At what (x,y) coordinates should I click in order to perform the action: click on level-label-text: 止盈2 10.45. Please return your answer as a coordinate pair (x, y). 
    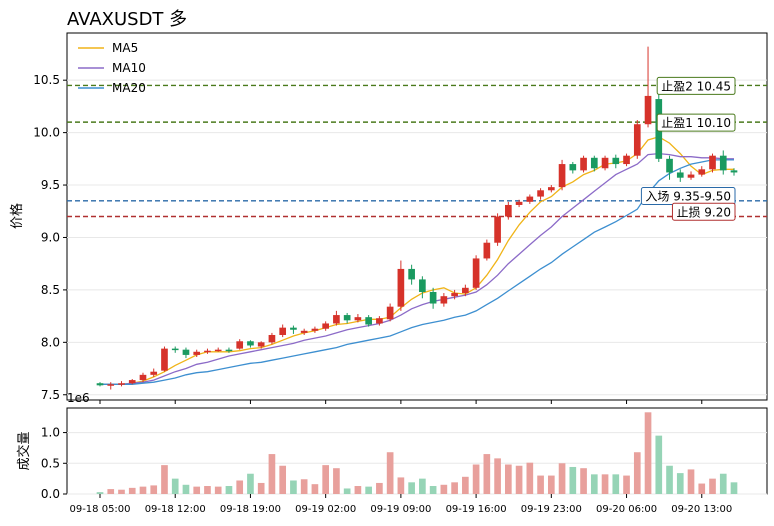
    Looking at the image, I should click on (696, 86).